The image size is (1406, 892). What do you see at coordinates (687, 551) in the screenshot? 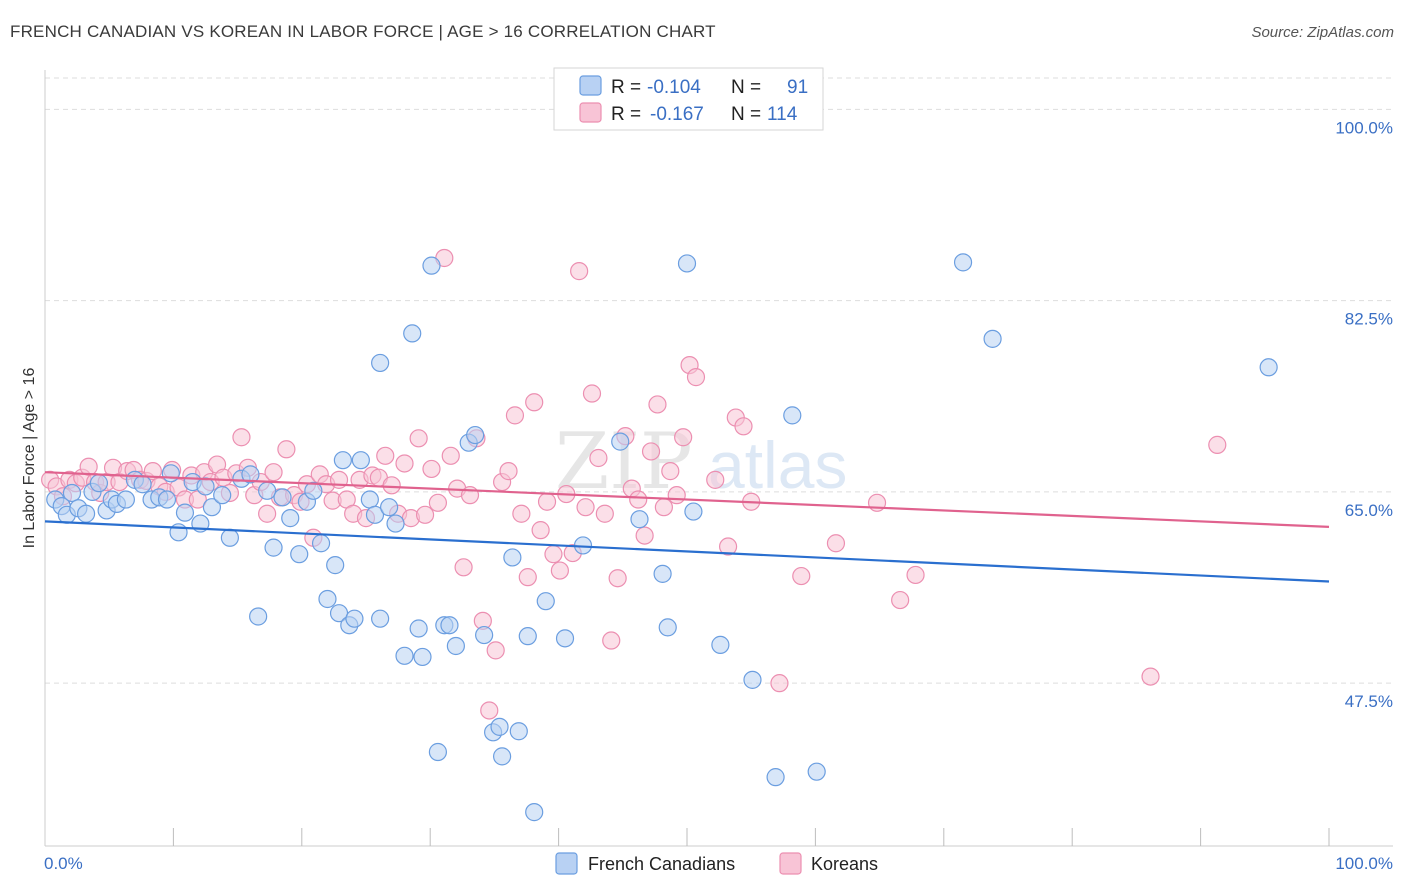
I see `french-canadians-trend-line` at bounding box center [687, 551].